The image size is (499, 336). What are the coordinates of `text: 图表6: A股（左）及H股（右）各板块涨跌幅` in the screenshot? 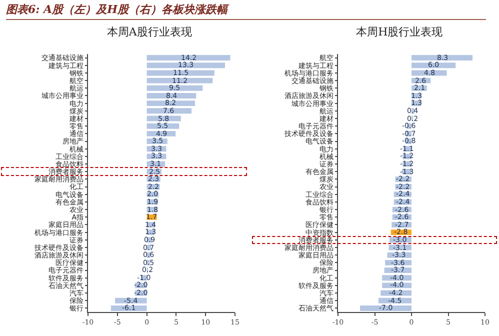 It's located at (246, 11).